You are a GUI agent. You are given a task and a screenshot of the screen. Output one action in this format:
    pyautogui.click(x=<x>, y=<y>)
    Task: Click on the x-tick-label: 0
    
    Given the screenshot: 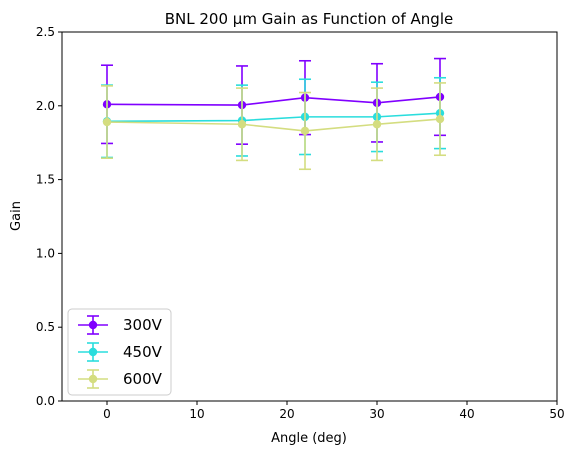 What is the action you would take?
    pyautogui.click(x=107, y=414)
    